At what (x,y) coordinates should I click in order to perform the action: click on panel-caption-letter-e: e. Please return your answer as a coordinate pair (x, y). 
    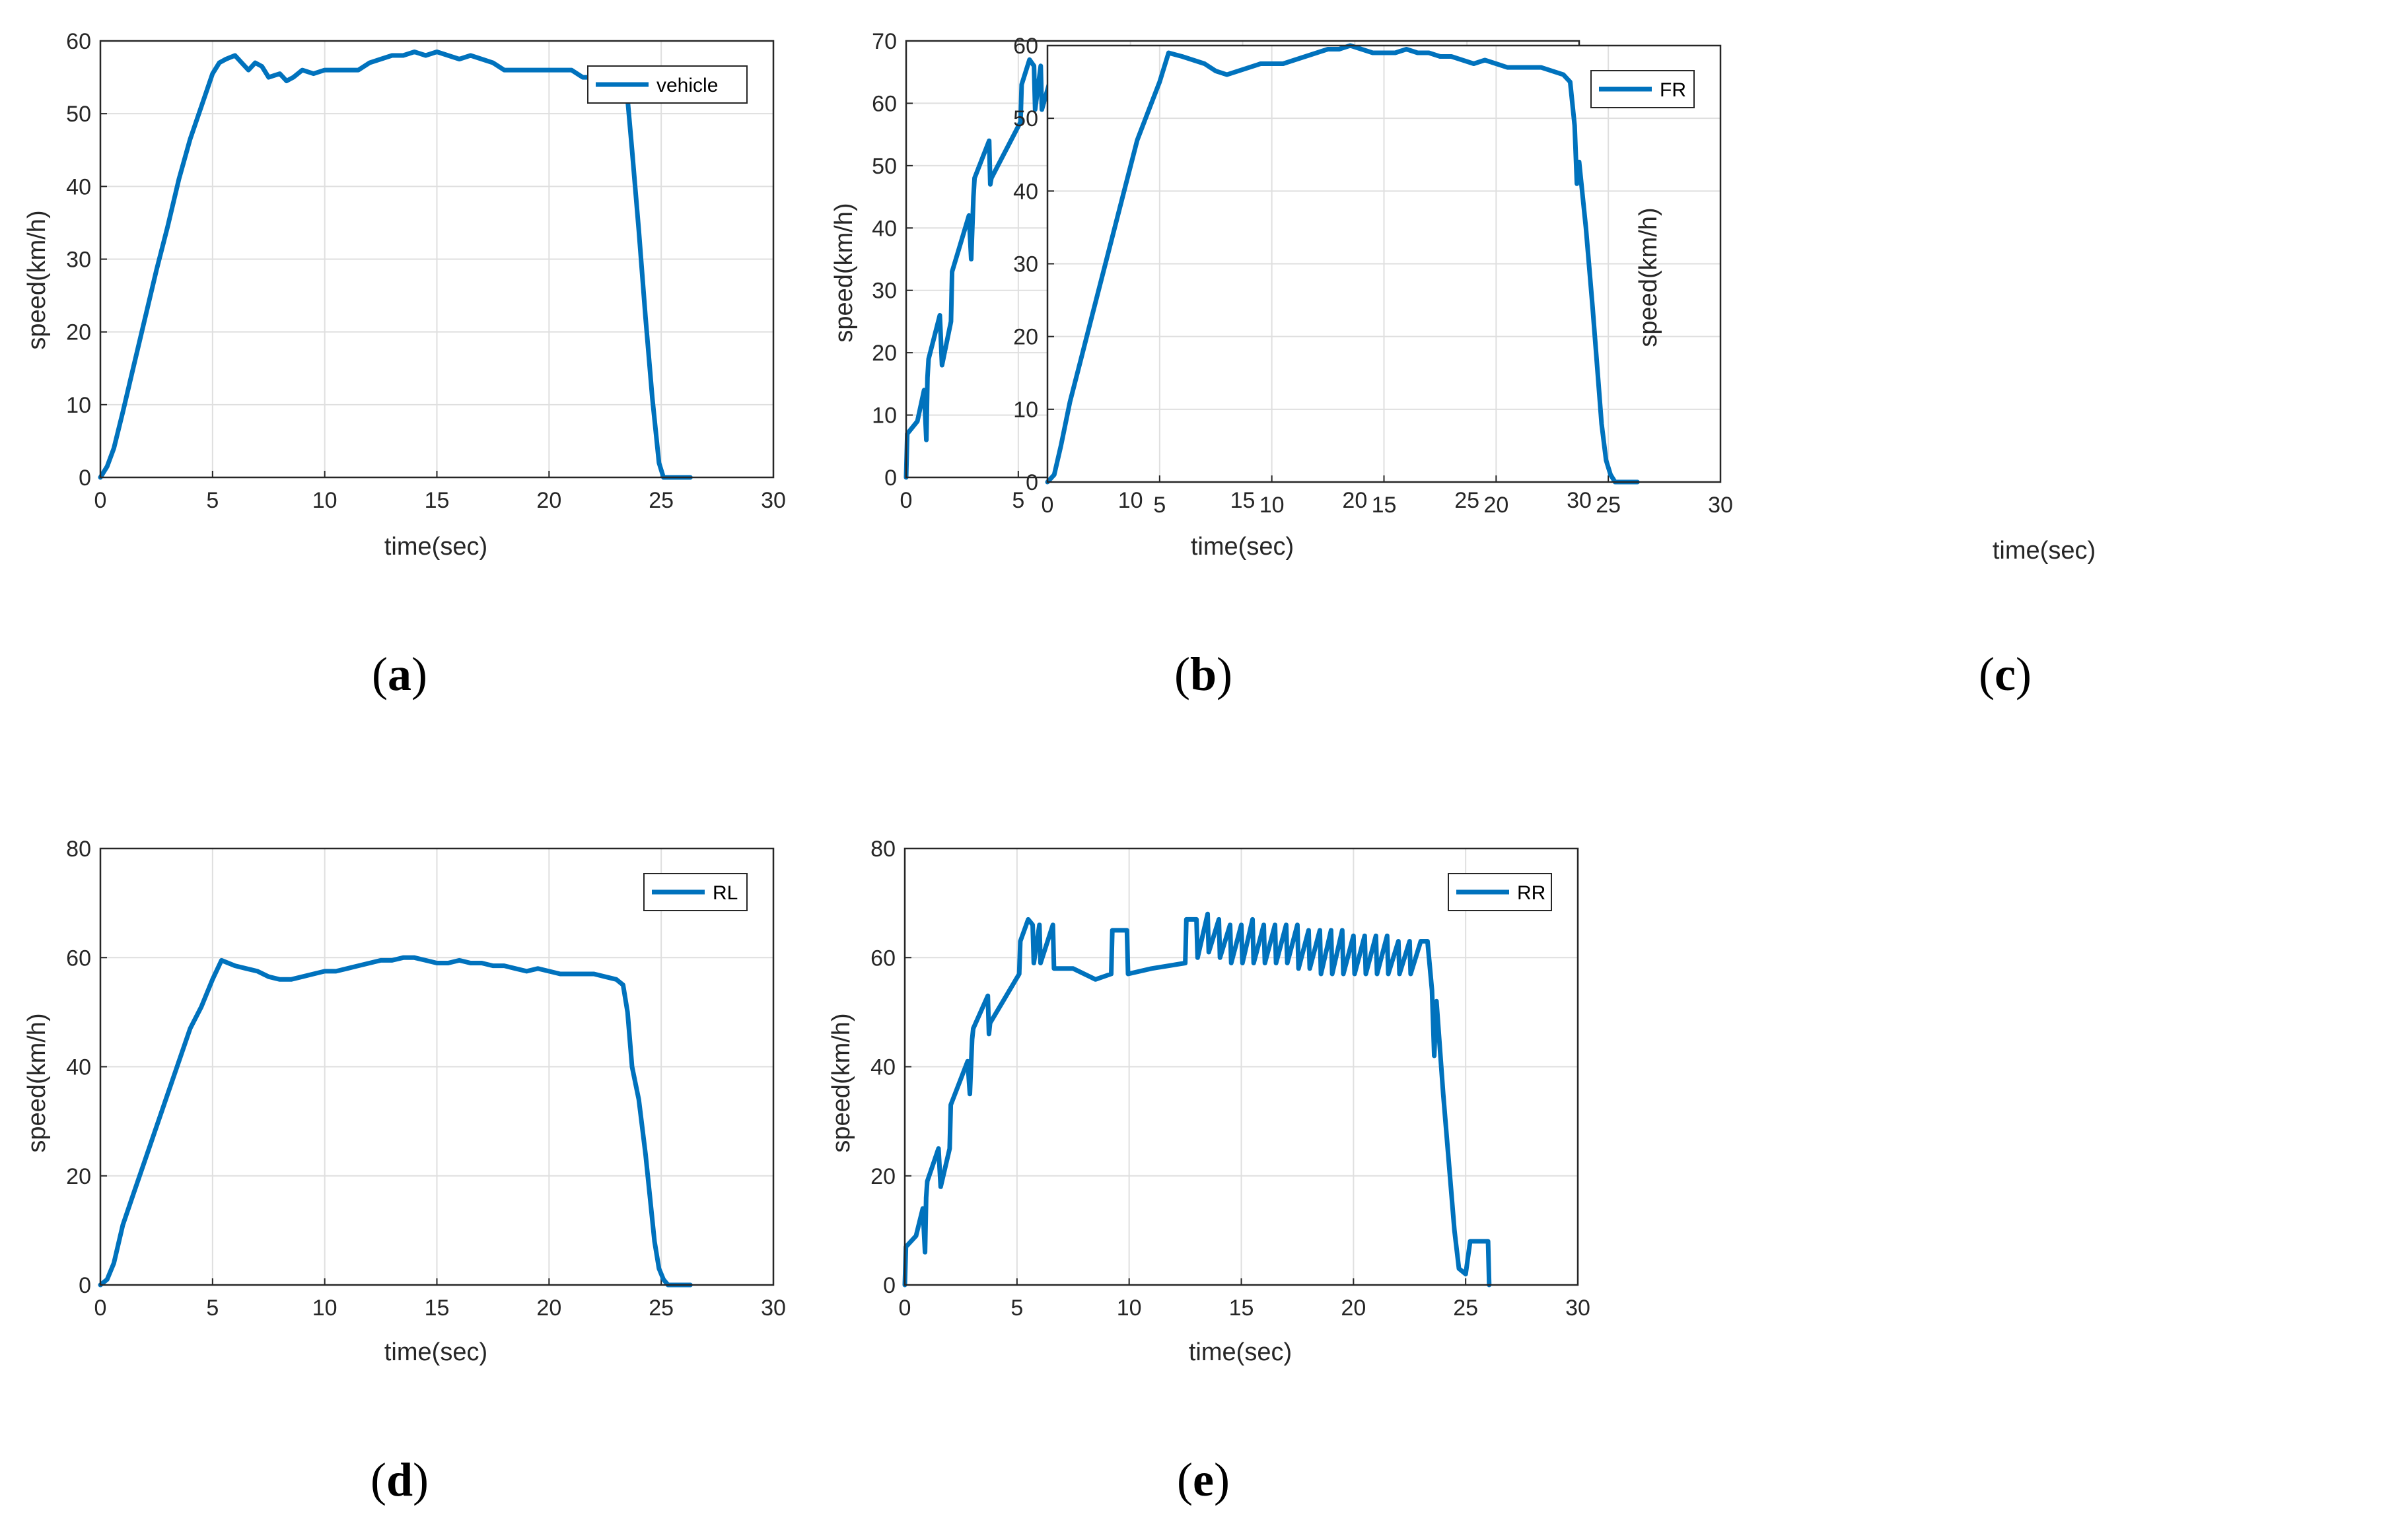
    Looking at the image, I should click on (1203, 1479).